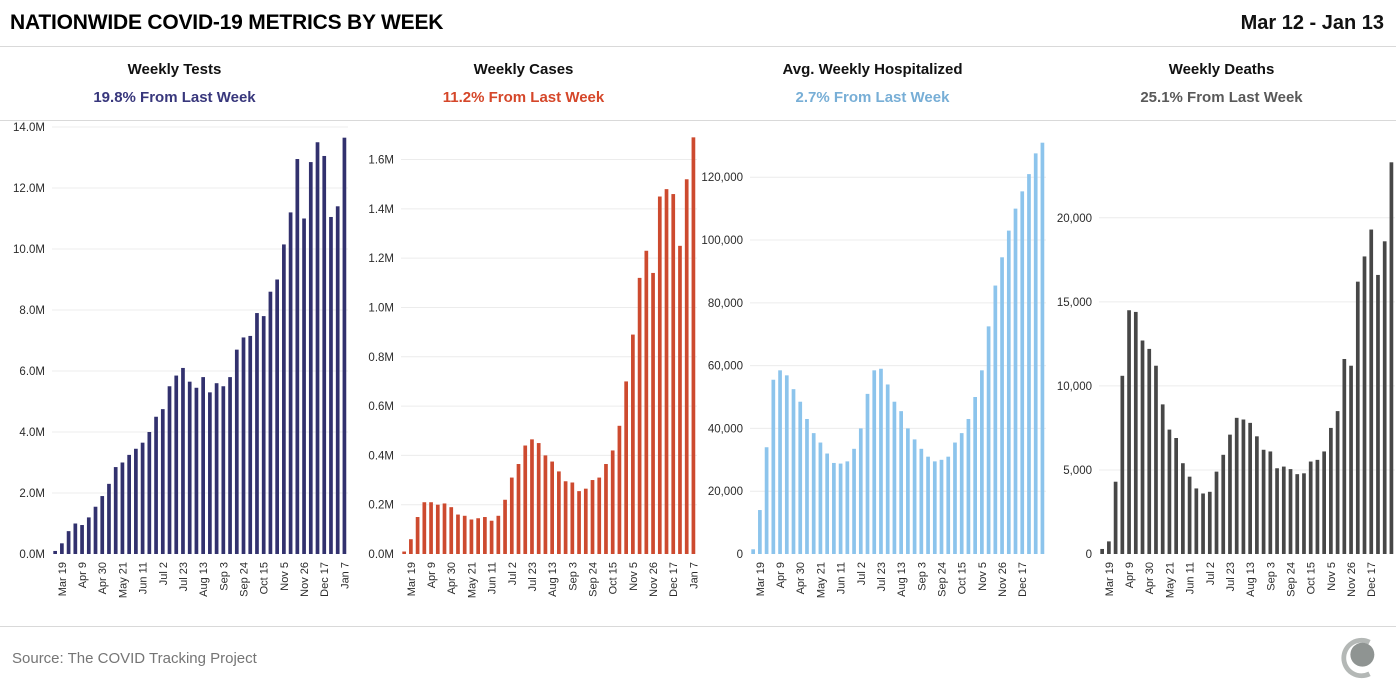  Describe the element at coordinates (174, 83) in the screenshot. I see `chart-header-weekly-tests: Weekly Tests 19.8% From Last Week` at that location.